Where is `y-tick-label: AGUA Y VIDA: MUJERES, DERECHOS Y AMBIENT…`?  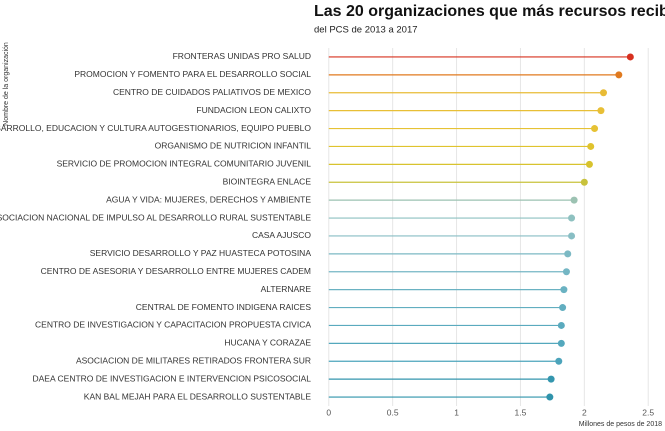 y-tick-label: AGUA Y VIDA: MUJERES, DERECHOS Y AMBIENT… is located at coordinates (208, 199).